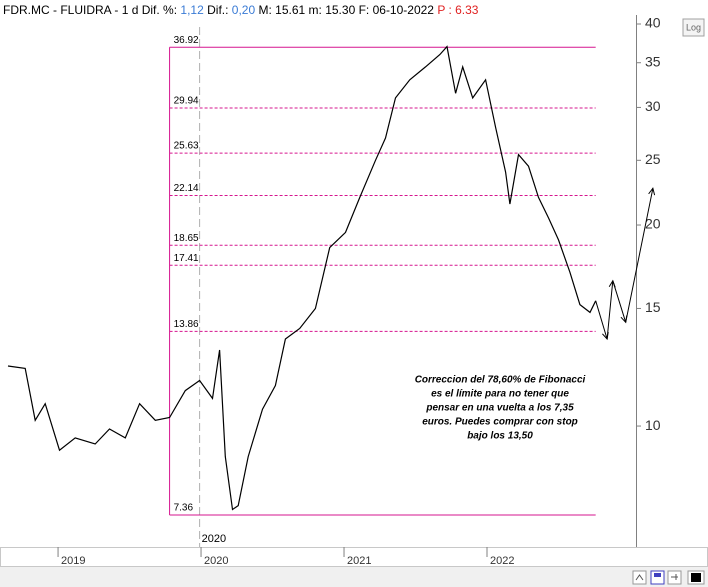  What do you see at coordinates (500, 394) in the screenshot?
I see `annotation: es el límite para no tener que` at bounding box center [500, 394].